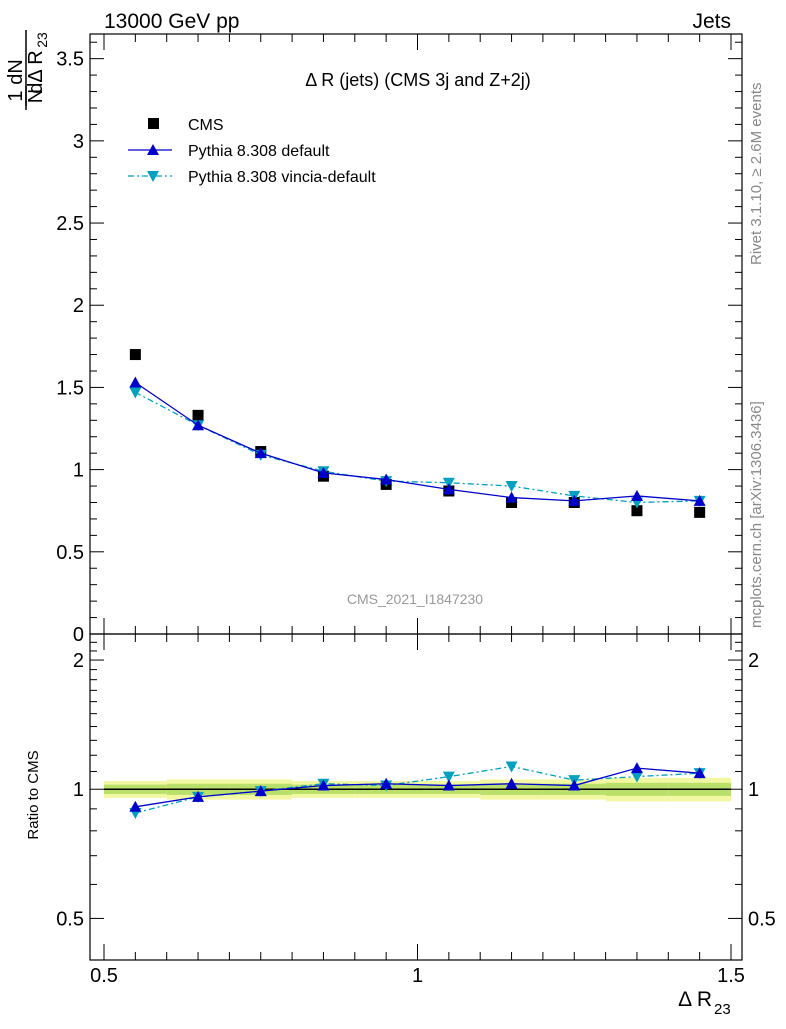 The image size is (786, 1029). I want to click on ratio-ytick-label: 1, so click(78, 790).